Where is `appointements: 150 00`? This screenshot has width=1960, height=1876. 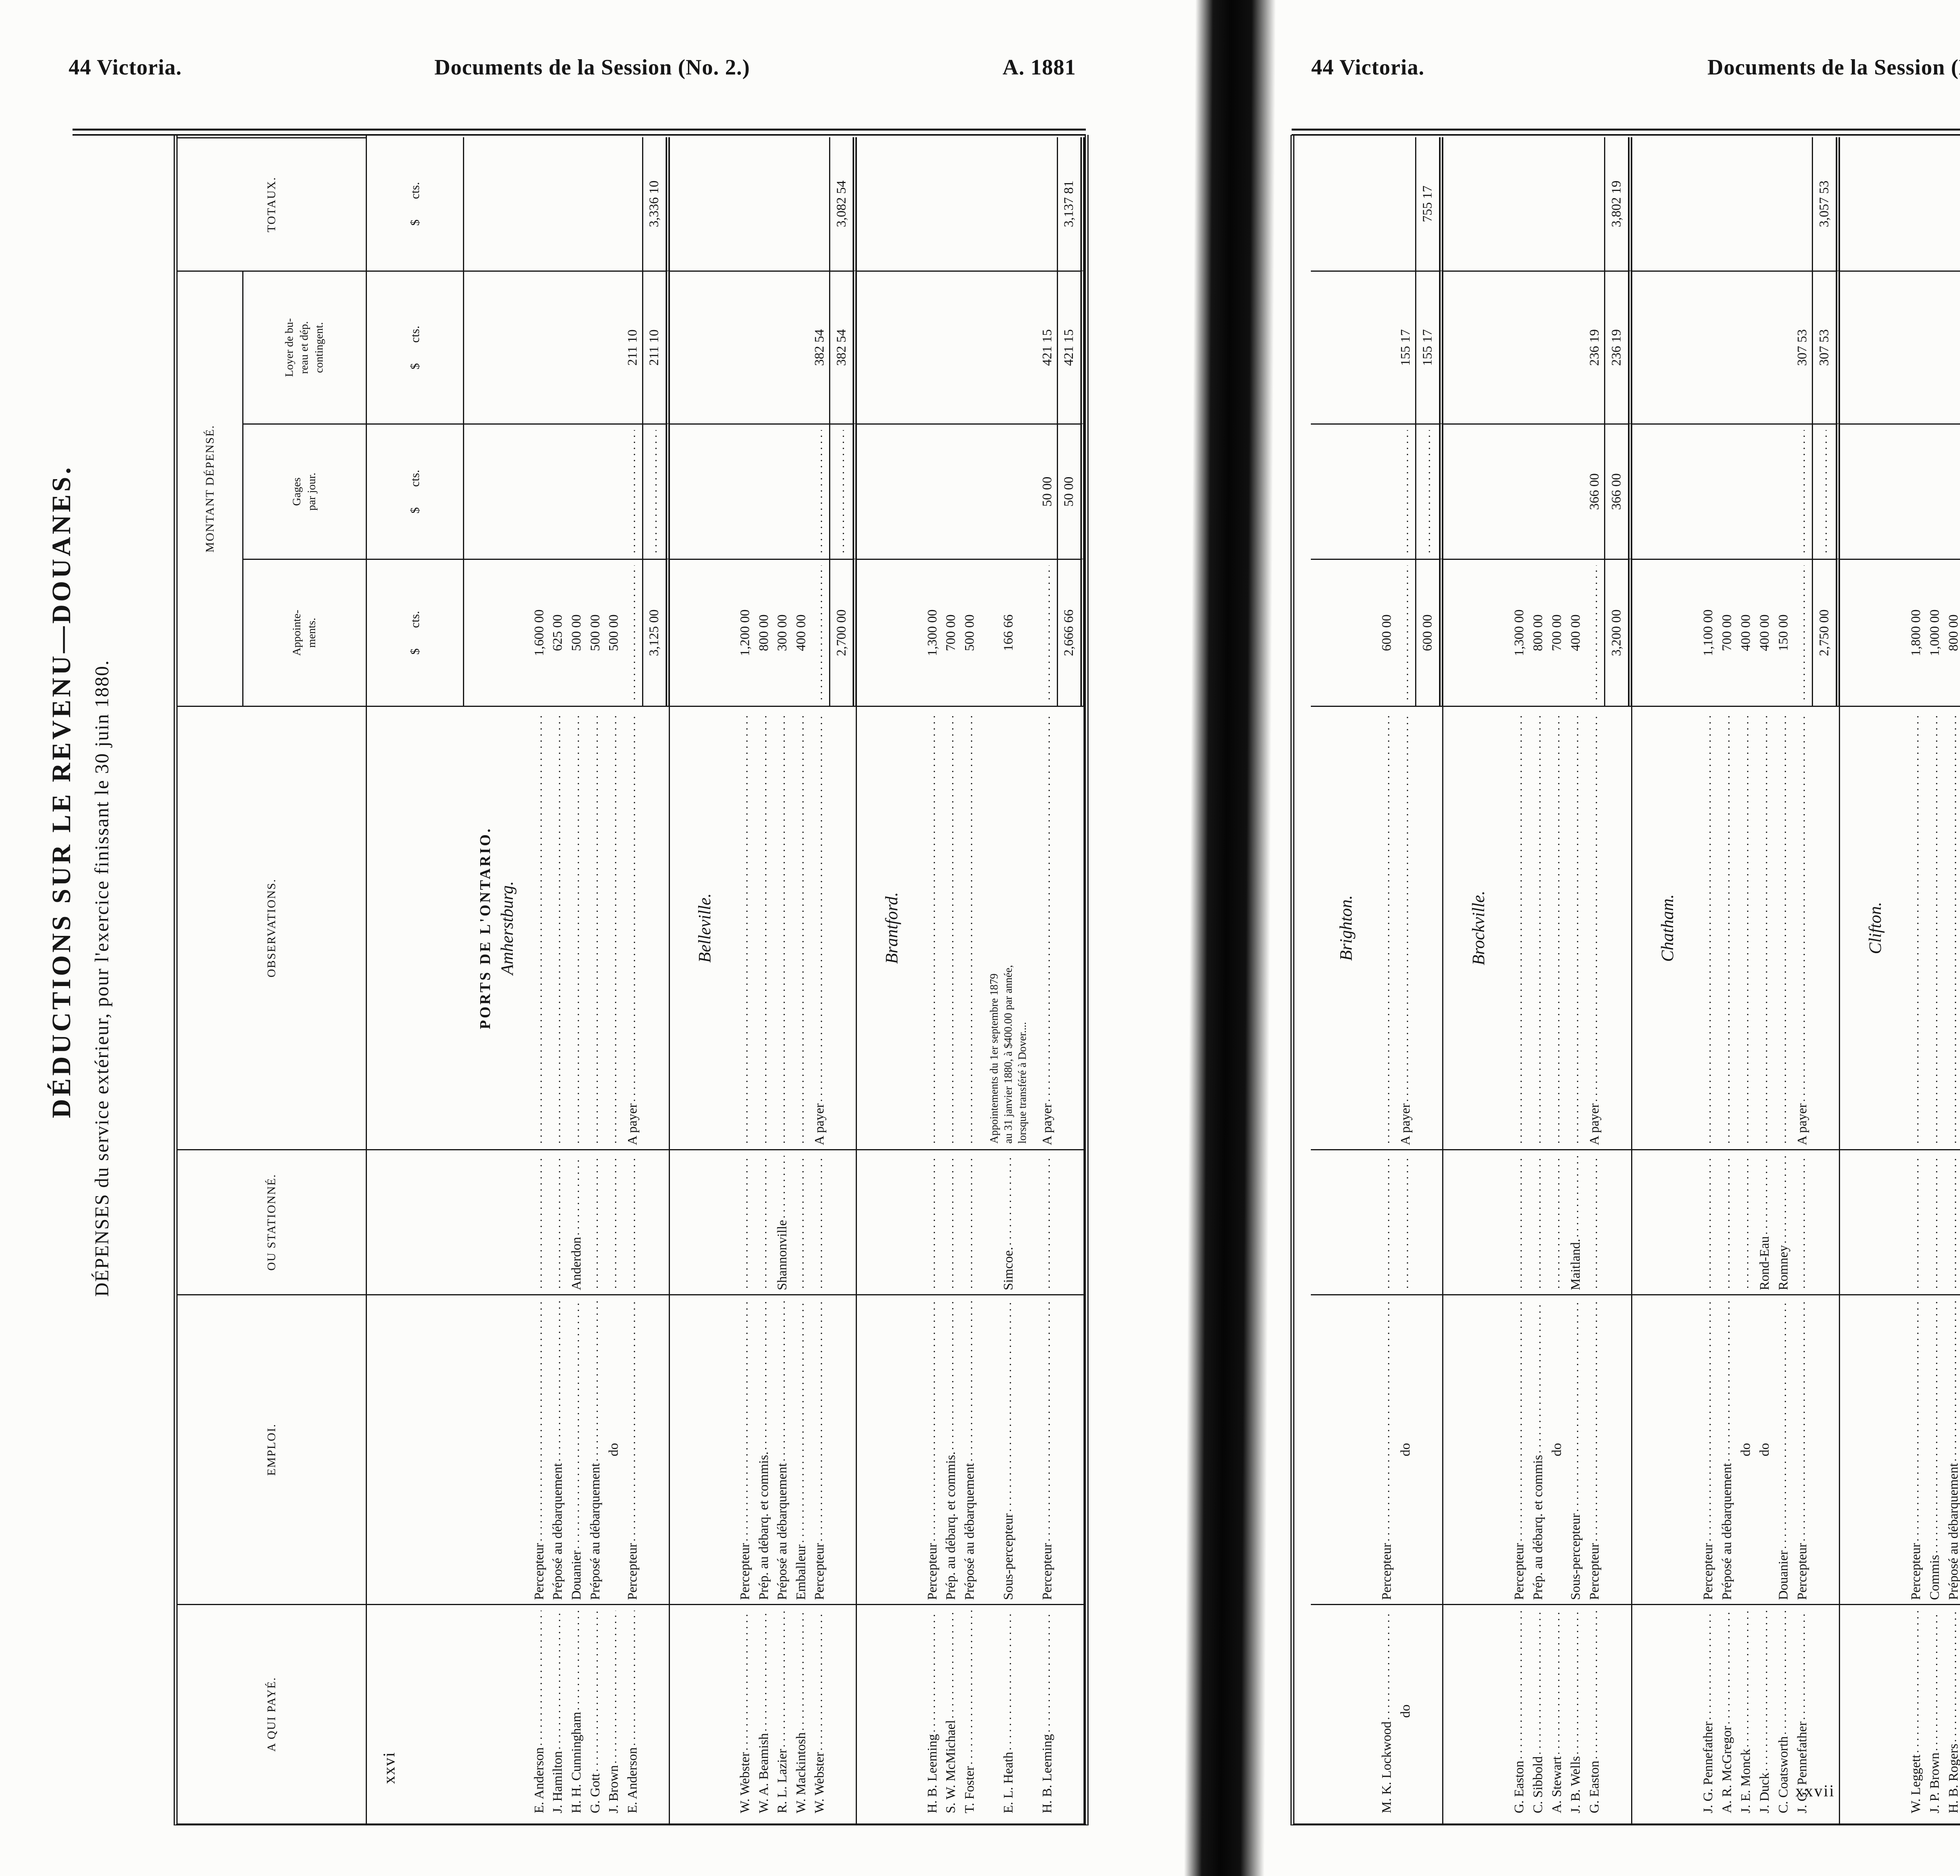
appointements: 150 00 is located at coordinates (1783, 632).